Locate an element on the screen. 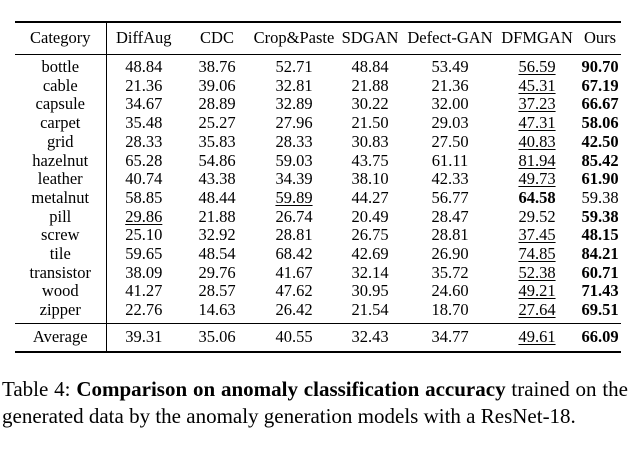  value-cell: 21.54 is located at coordinates (370, 310).